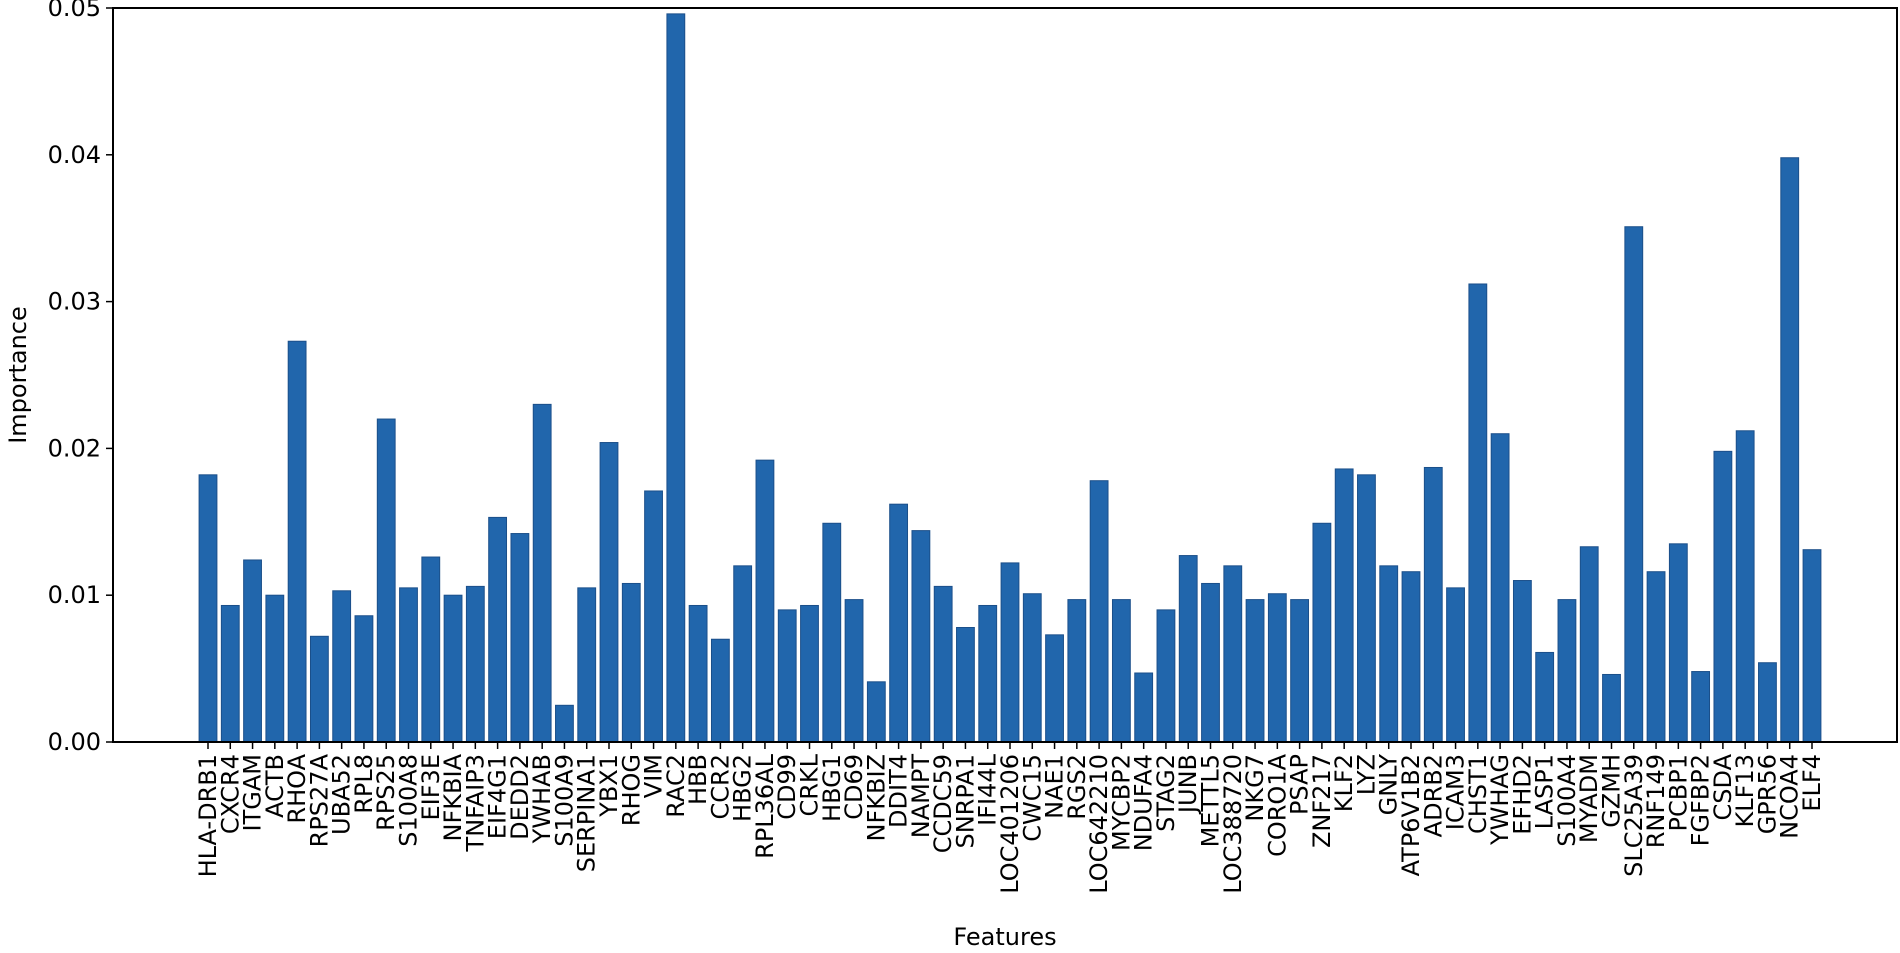 The image size is (1900, 953). Describe the element at coordinates (810, 784) in the screenshot. I see `x-tick-label: CRKL` at that location.